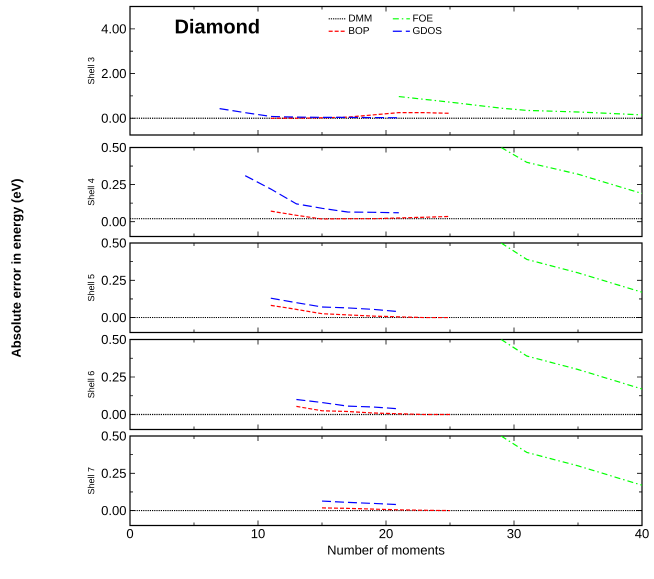 This screenshot has height=579, width=654. What do you see at coordinates (423, 18) in the screenshot?
I see `legend-label: FOE` at bounding box center [423, 18].